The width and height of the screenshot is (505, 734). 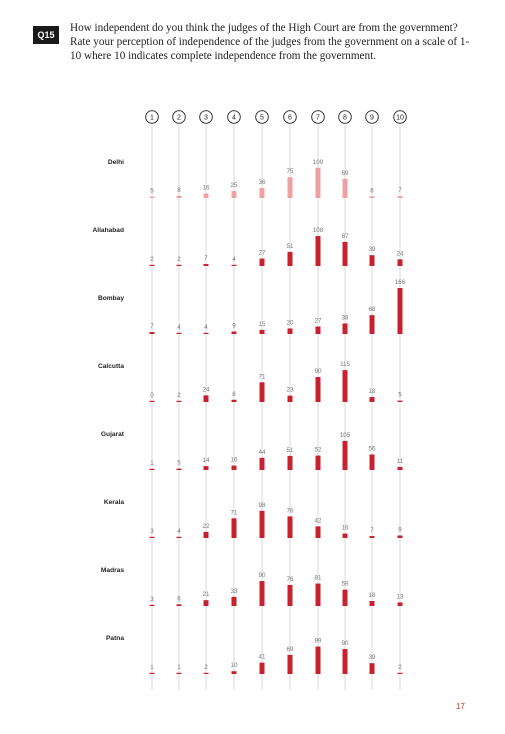 What do you see at coordinates (290, 579) in the screenshot?
I see `data-label: 76` at bounding box center [290, 579].